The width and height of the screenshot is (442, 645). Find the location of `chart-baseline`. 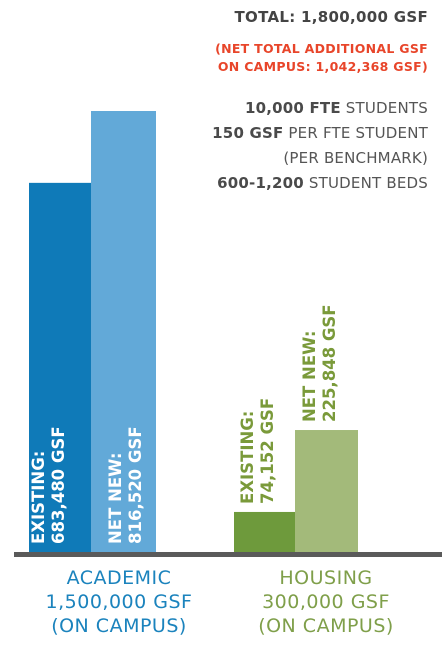

chart-baseline is located at coordinates (228, 554).